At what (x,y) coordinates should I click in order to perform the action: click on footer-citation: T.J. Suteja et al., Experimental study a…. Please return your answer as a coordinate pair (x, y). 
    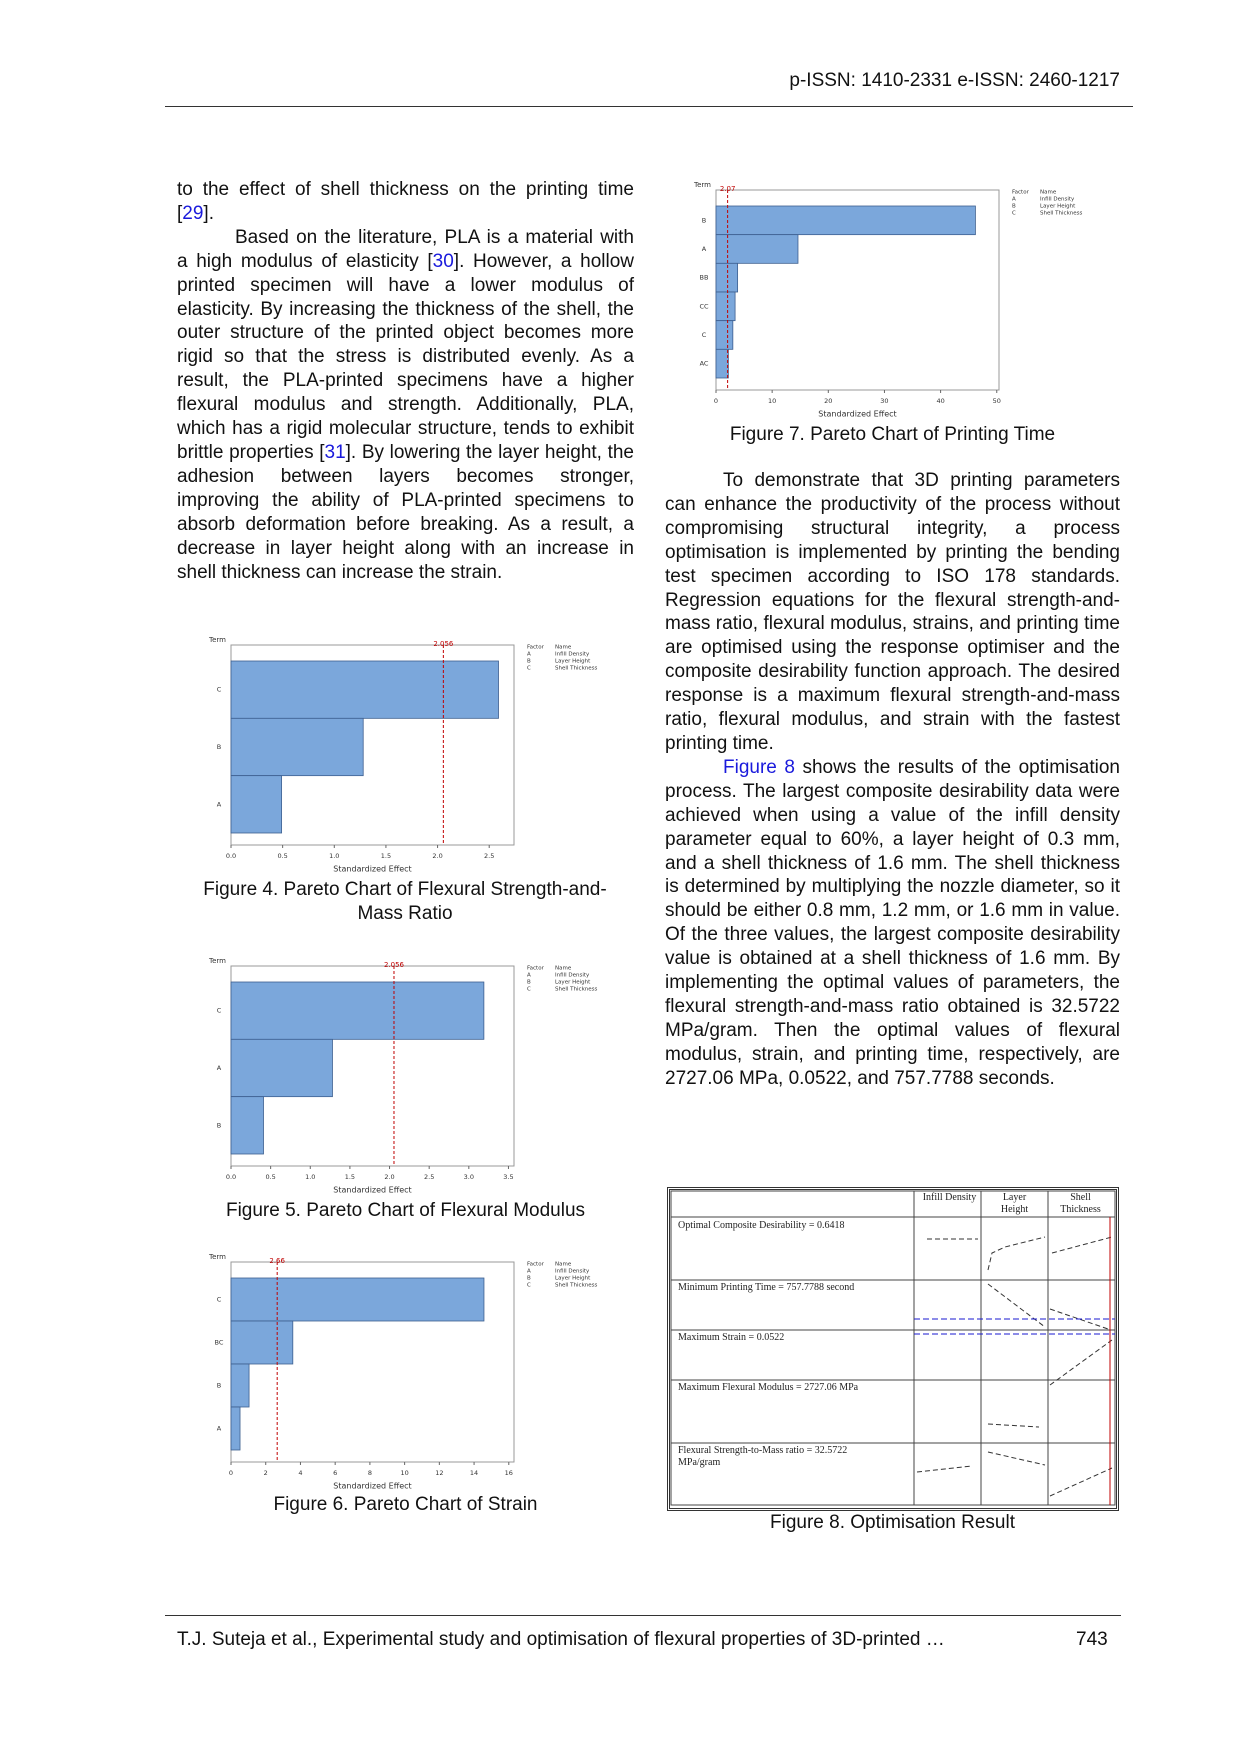
    Looking at the image, I should click on (561, 1639).